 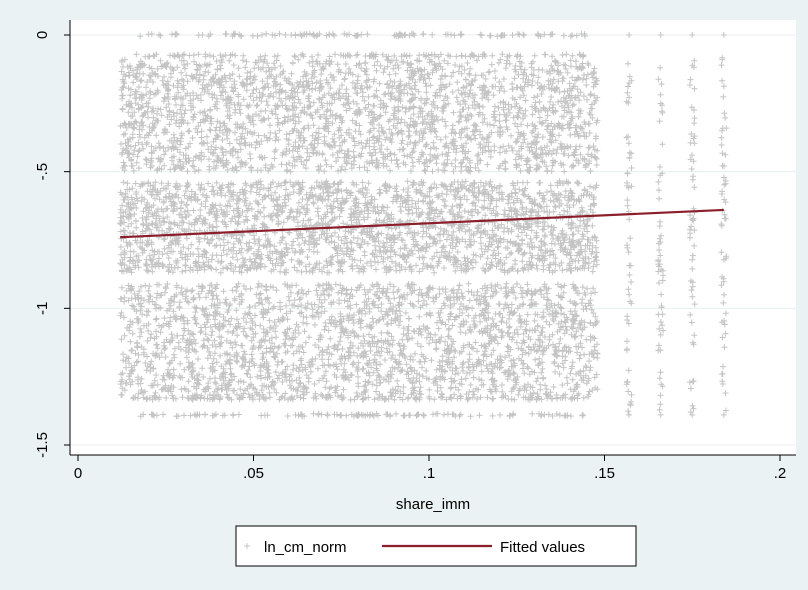 What do you see at coordinates (433, 504) in the screenshot?
I see `x-axis-label: share_imm` at bounding box center [433, 504].